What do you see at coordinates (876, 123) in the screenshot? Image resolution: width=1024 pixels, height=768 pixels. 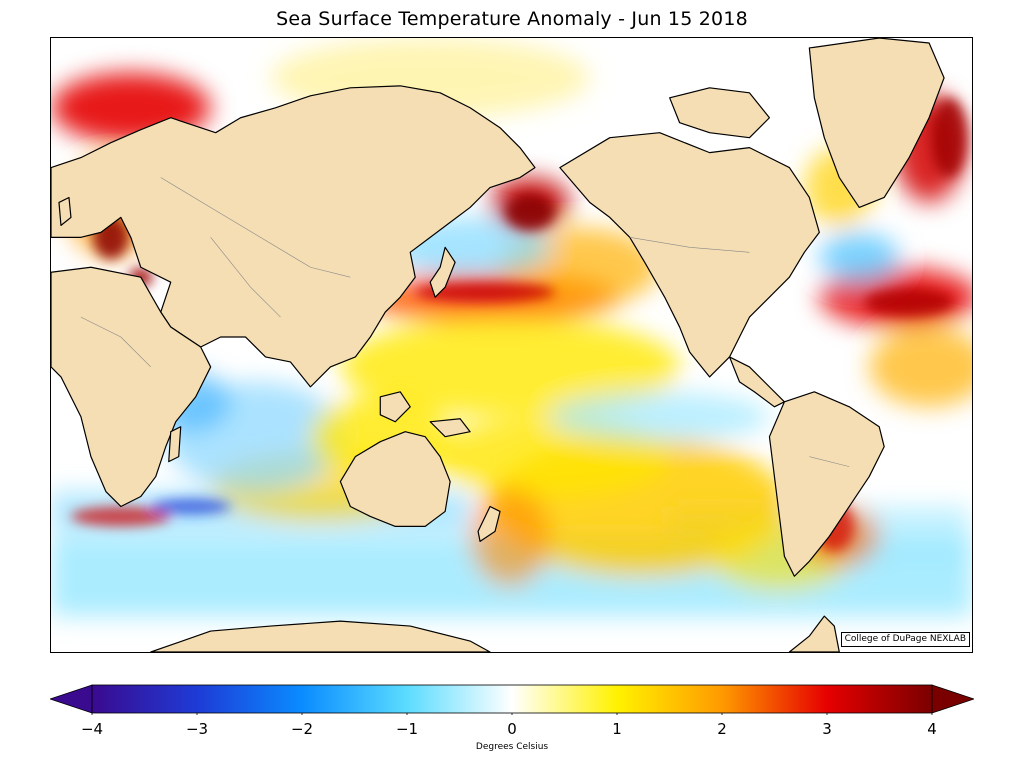 I see `landmass-greenland` at bounding box center [876, 123].